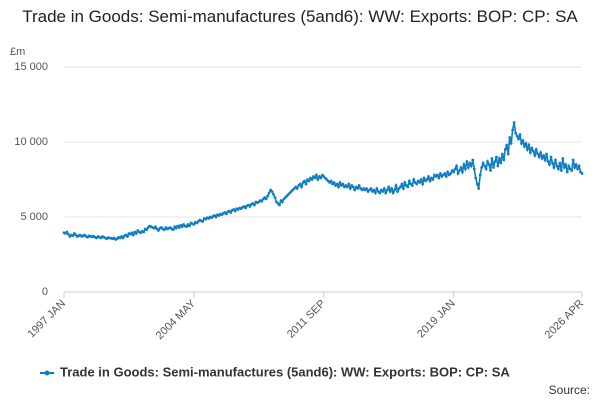 The width and height of the screenshot is (600, 400). I want to click on y-tick-label: 0, so click(45, 292).